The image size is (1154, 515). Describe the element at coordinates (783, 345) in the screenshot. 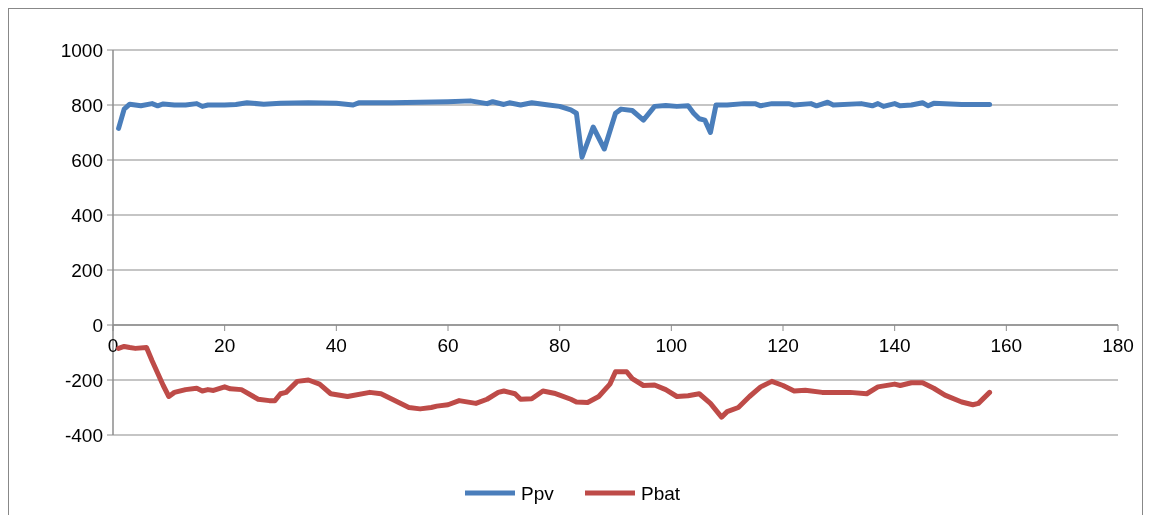

I see `x-tick-label: 120` at that location.